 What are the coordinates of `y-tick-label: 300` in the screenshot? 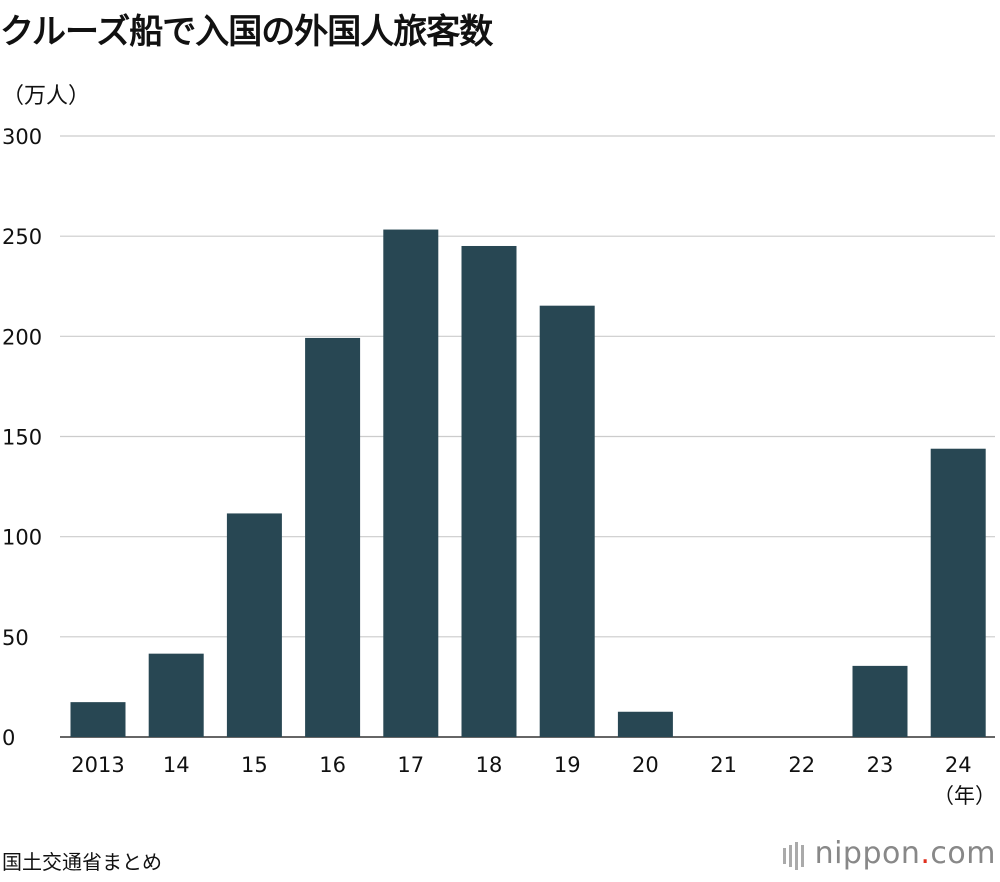 It's located at (22, 137).